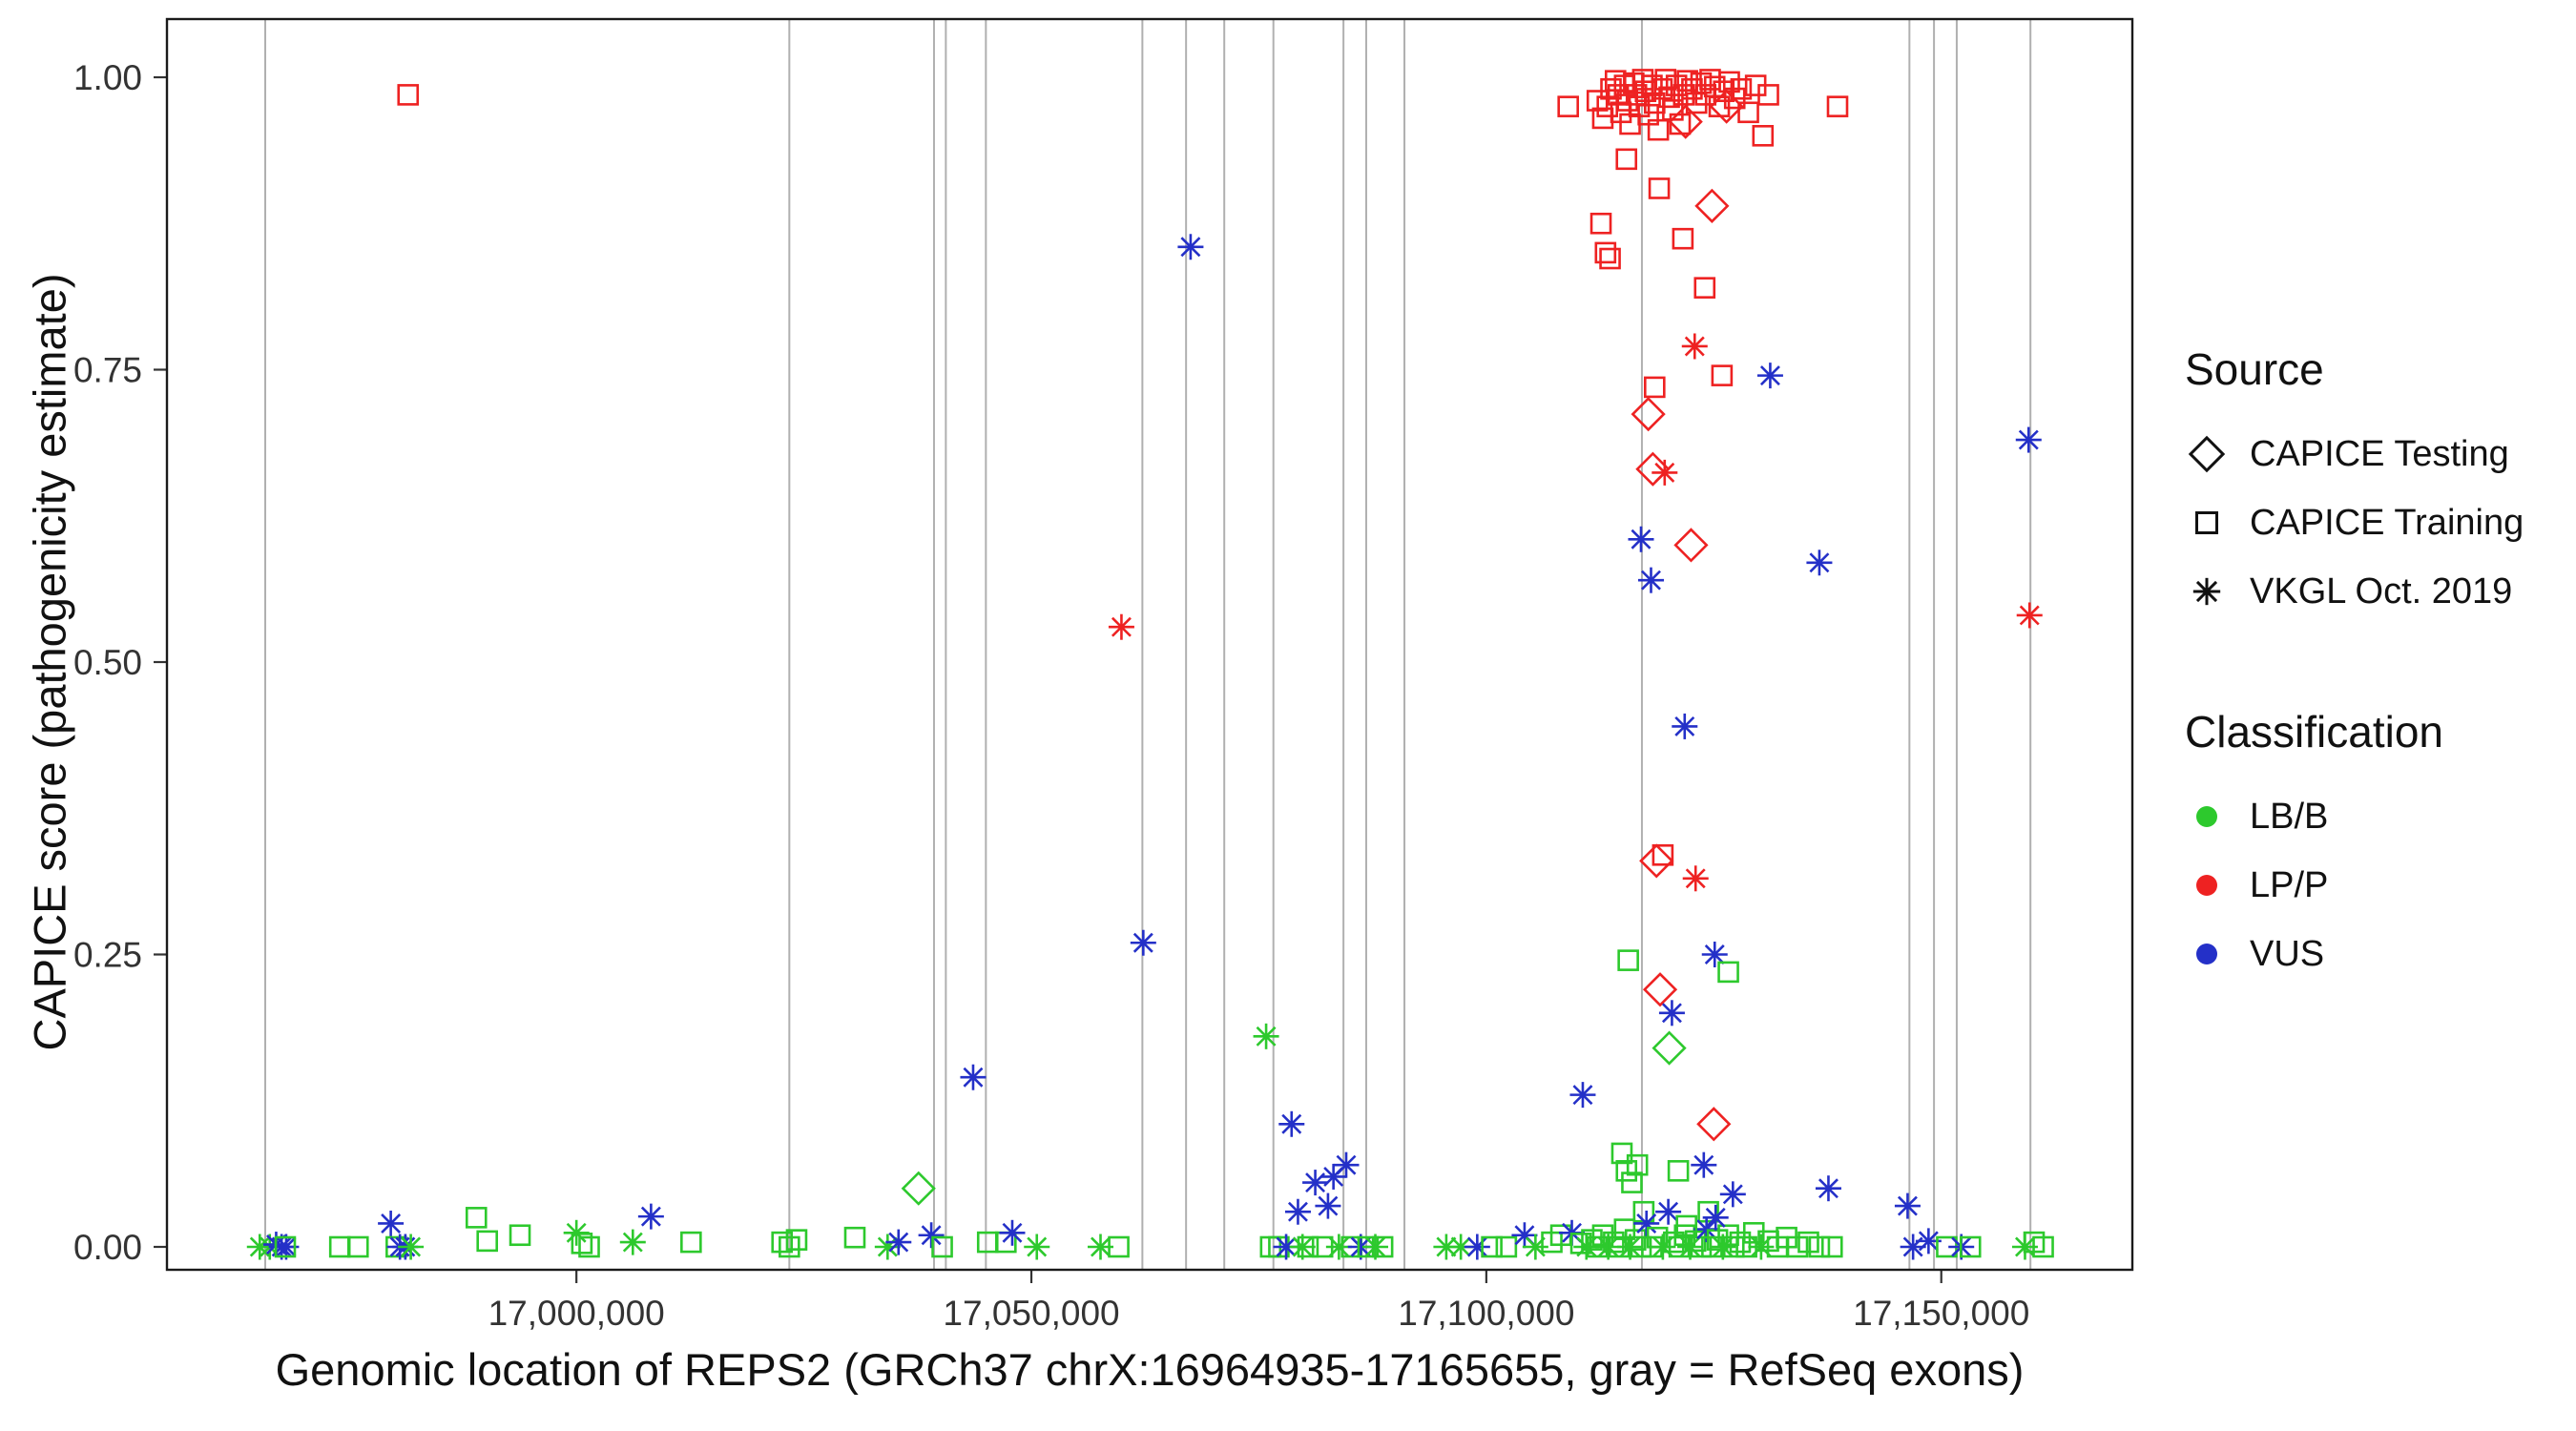 The height and width of the screenshot is (1431, 2576). I want to click on legend-classification-item-2: VUS, so click(2375, 954).